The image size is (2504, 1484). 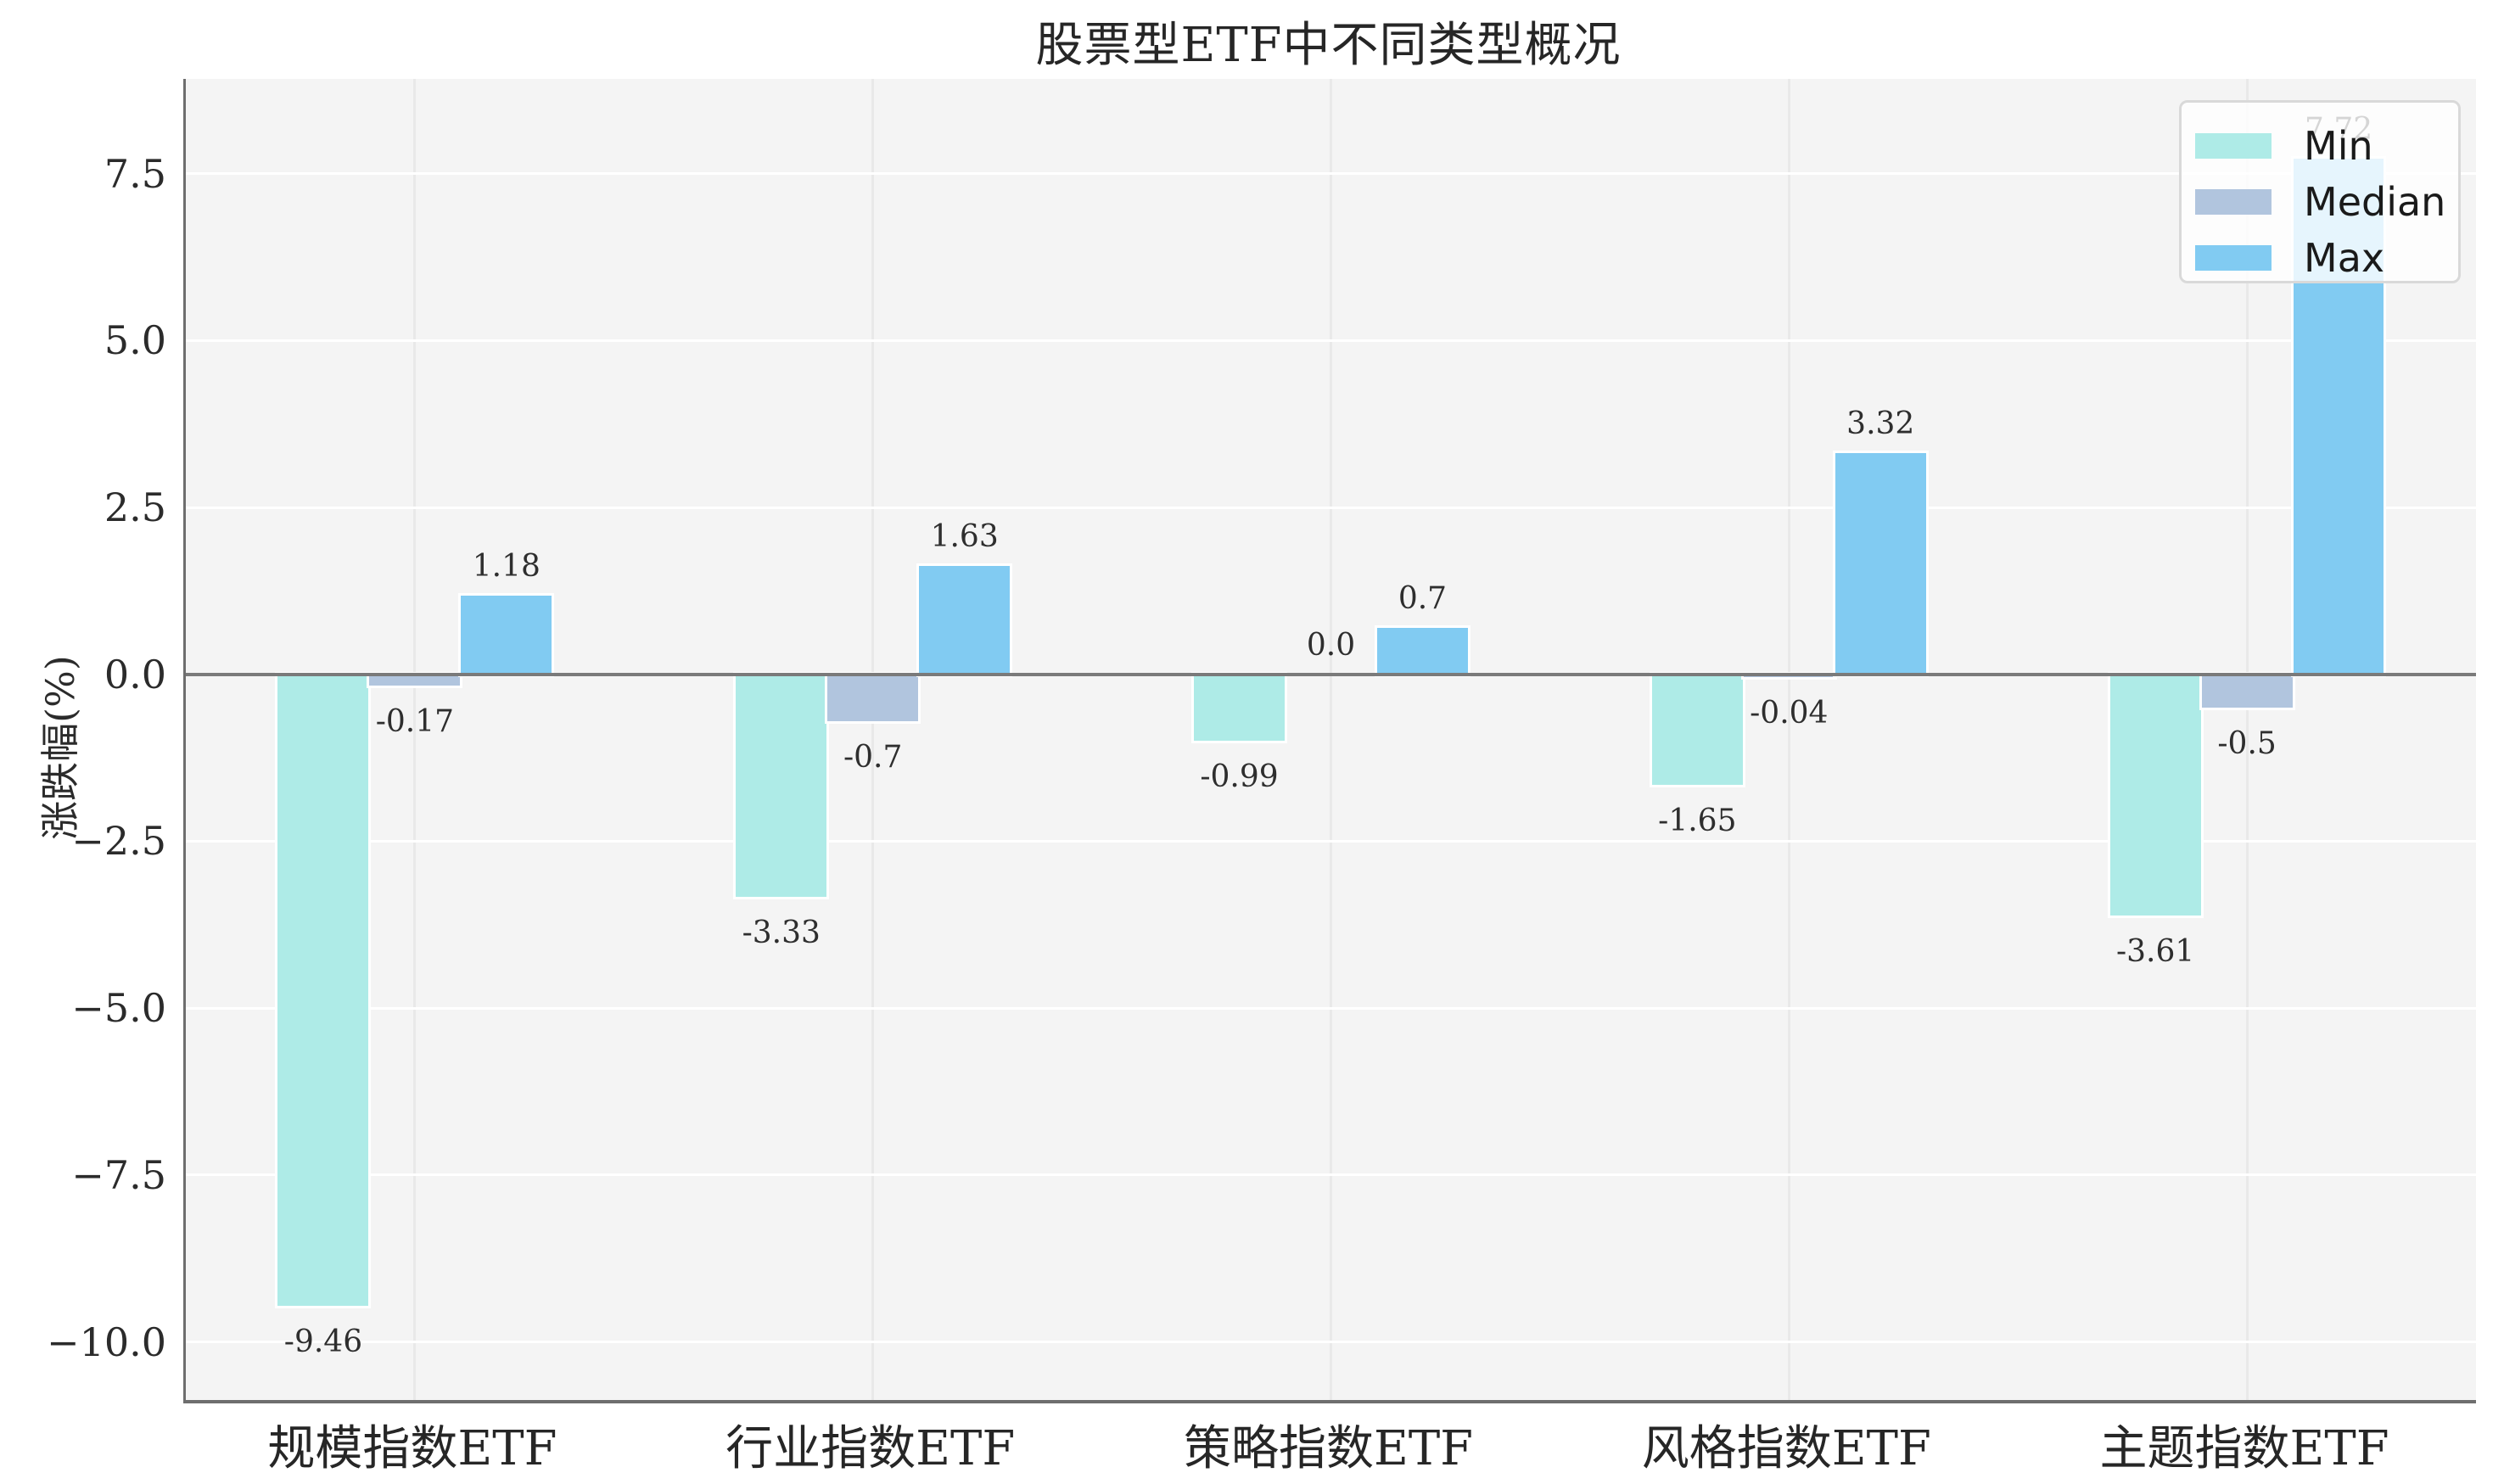 I want to click on max-value-label: 1.18, so click(x=506, y=566).